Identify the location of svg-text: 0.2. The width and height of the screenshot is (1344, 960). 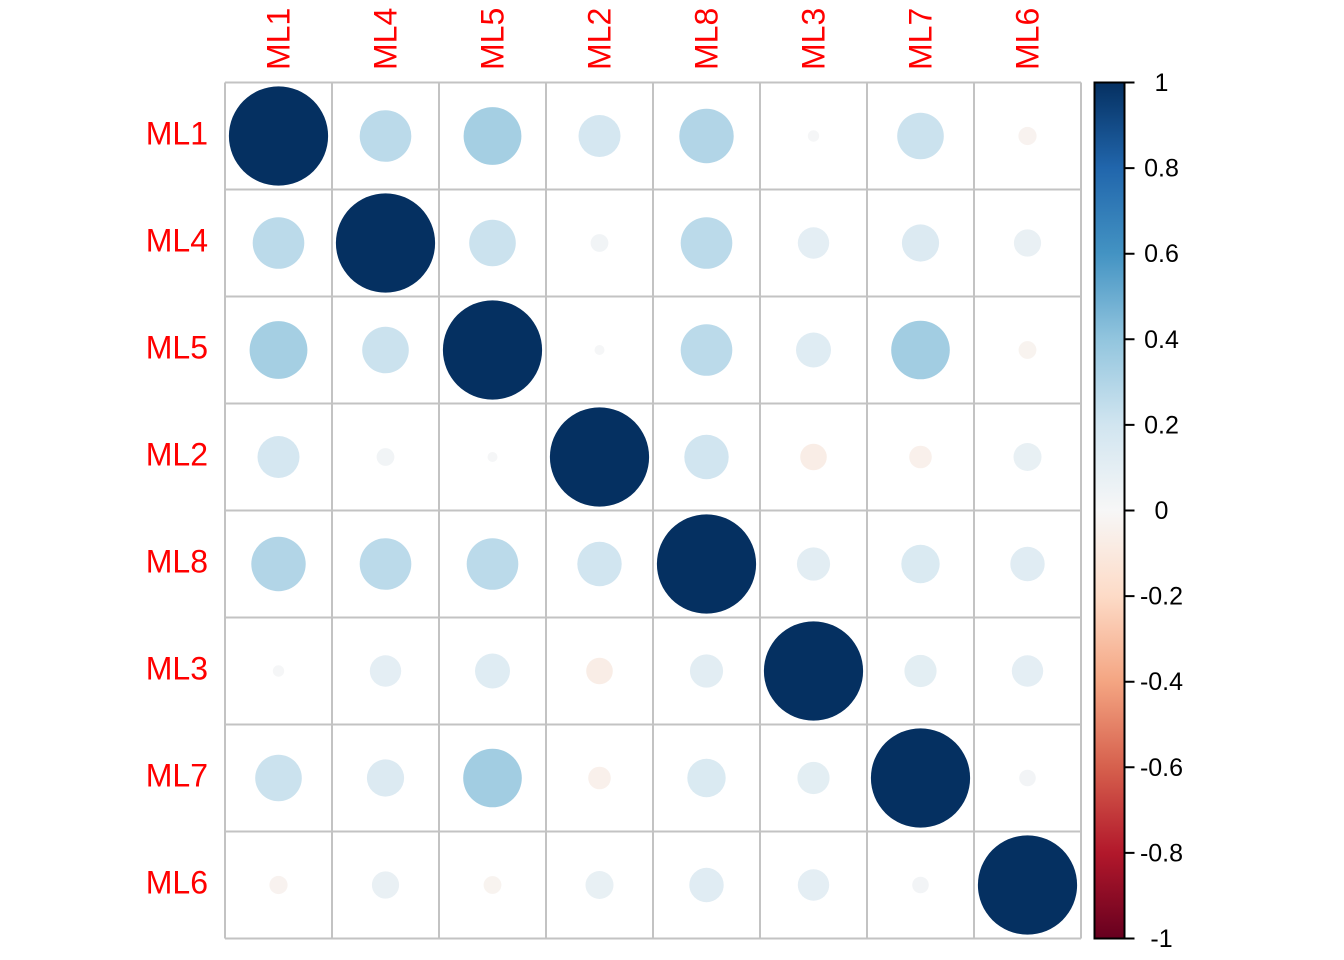
(1161, 425).